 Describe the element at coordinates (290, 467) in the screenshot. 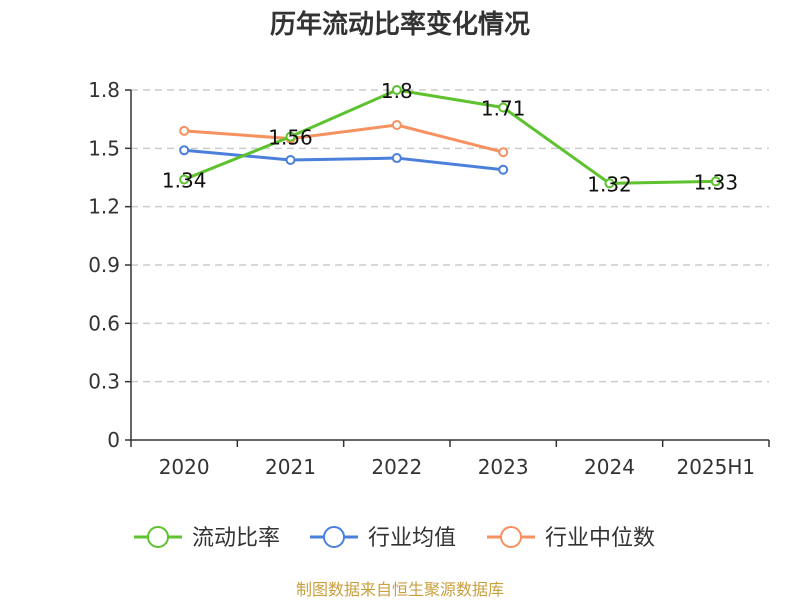

I see `x-tick-label: 2021` at that location.